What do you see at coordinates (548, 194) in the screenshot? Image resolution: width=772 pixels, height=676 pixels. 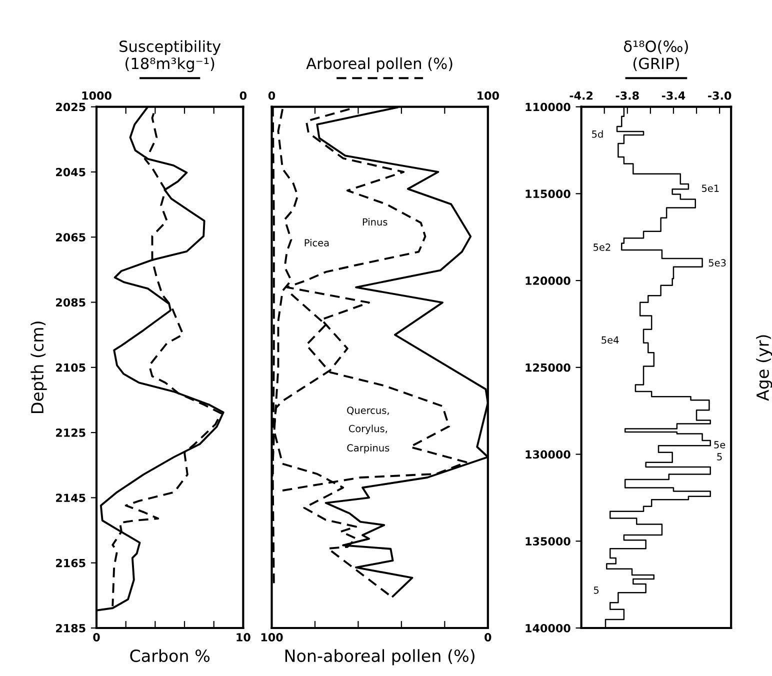 I see `y-tick-label: 115000` at bounding box center [548, 194].